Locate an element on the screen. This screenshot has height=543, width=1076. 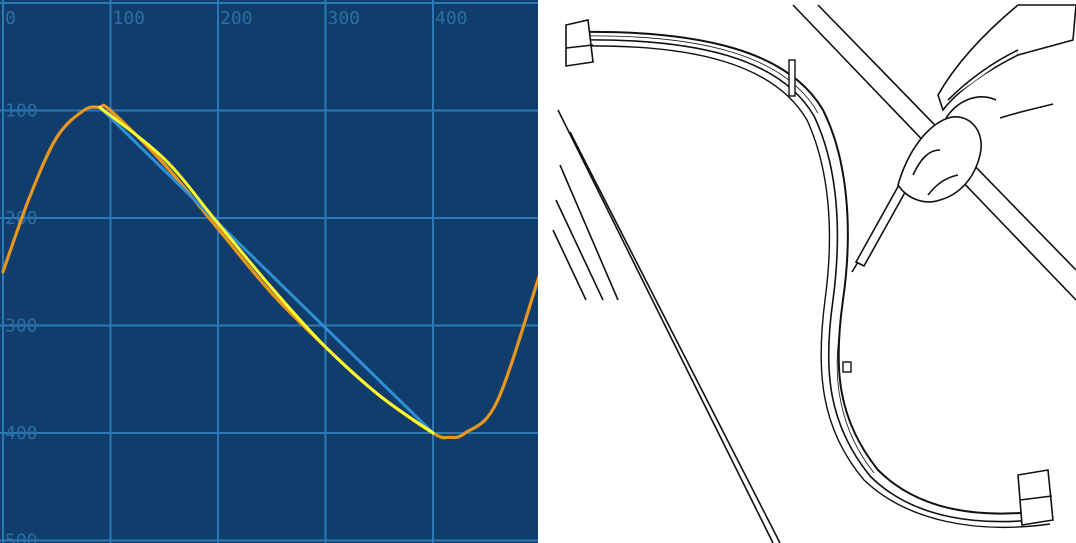
drafter-hand is located at coordinates (947, 149).